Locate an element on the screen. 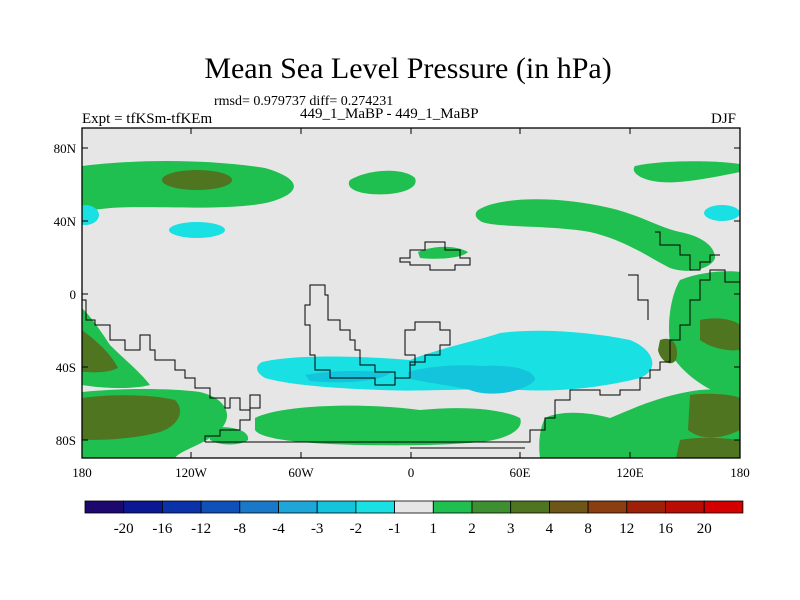 Image resolution: width=800 pixels, height=600 pixels. colorbar-label: 2 is located at coordinates (472, 529).